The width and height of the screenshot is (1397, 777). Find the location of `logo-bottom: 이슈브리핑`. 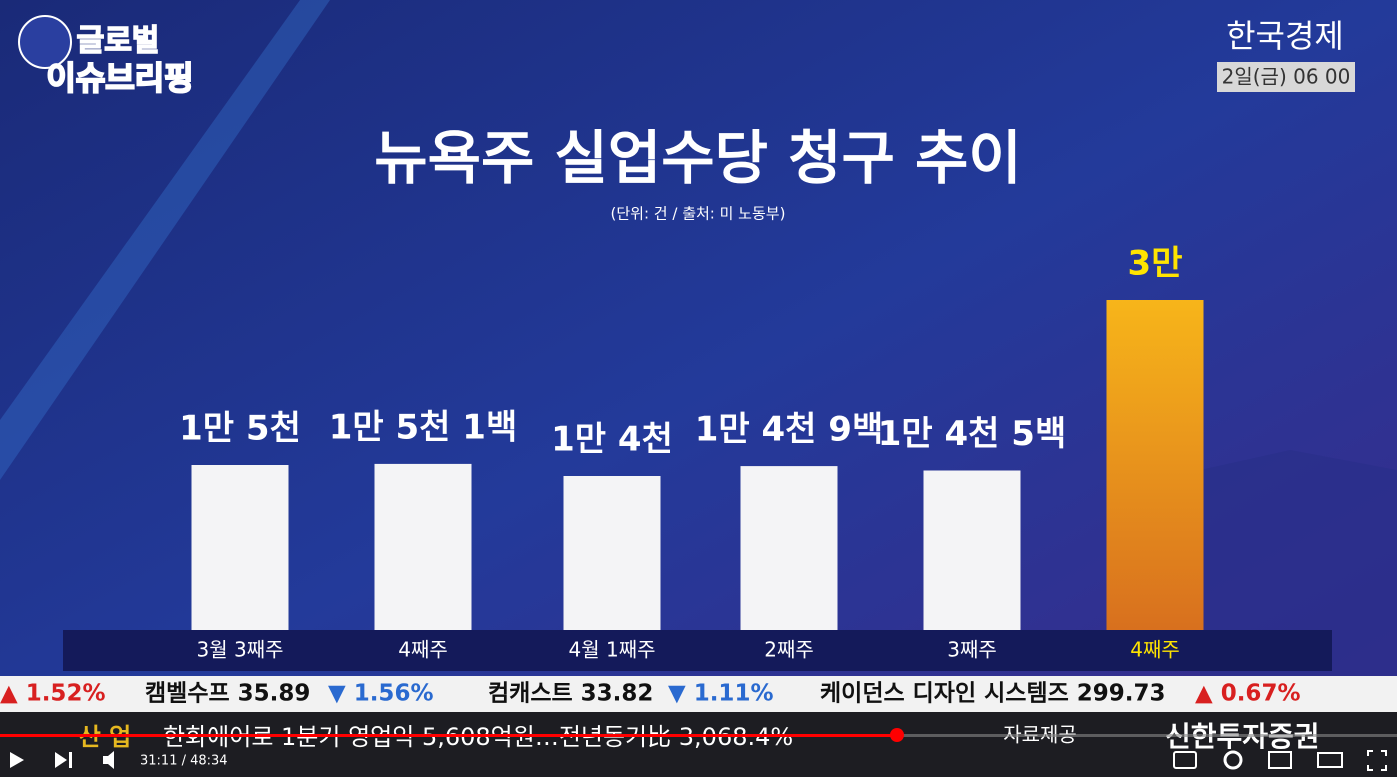

logo-bottom: 이슈브리핑 is located at coordinates (119, 78).